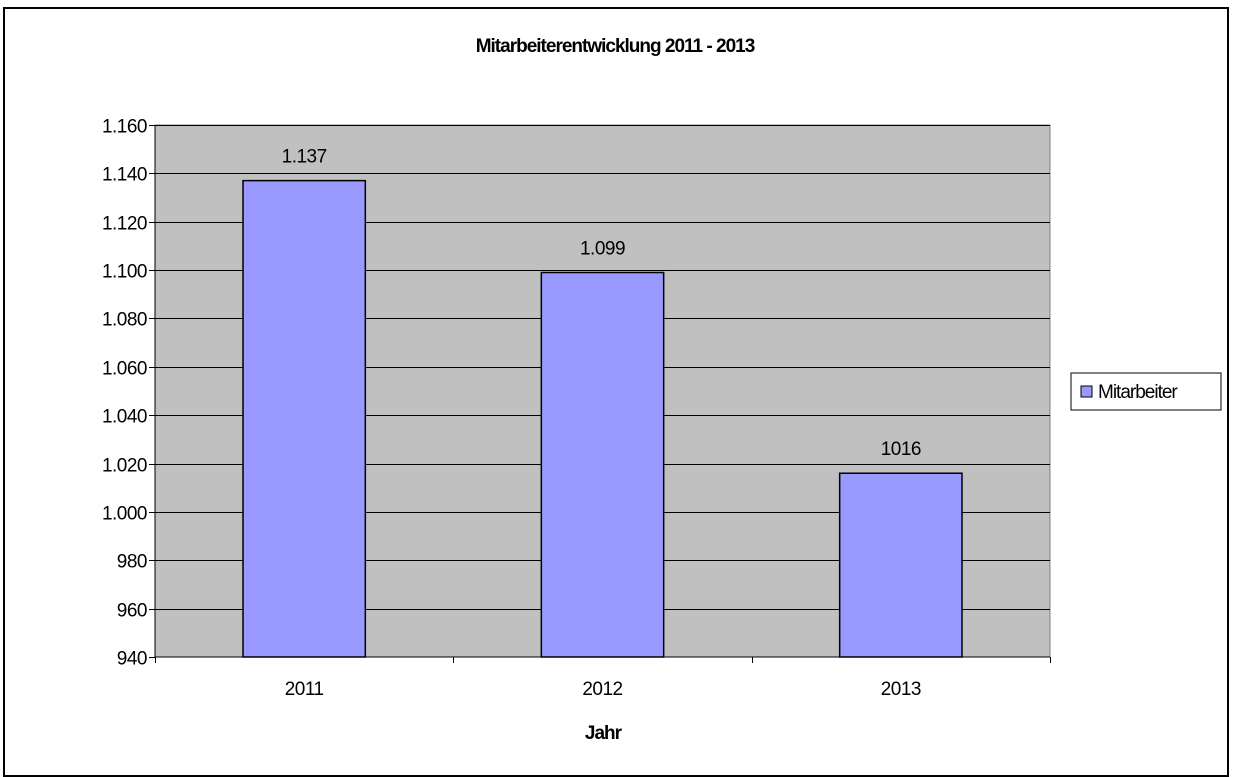 The height and width of the screenshot is (777, 1233). I want to click on bar-2011, so click(304, 418).